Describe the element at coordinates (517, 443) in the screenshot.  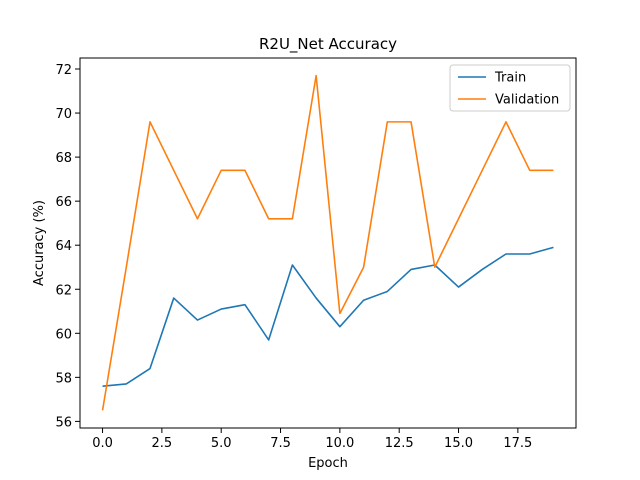
I see `x-tick-label: 17.5` at that location.